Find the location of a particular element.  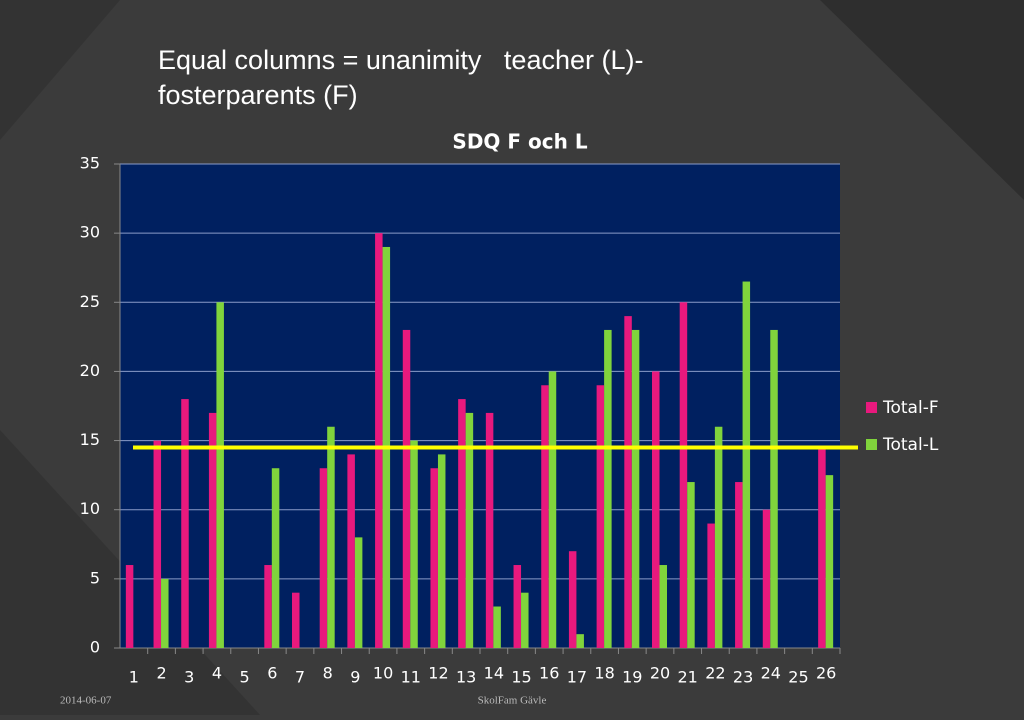

y-tick-label: 10 is located at coordinates (90, 508).